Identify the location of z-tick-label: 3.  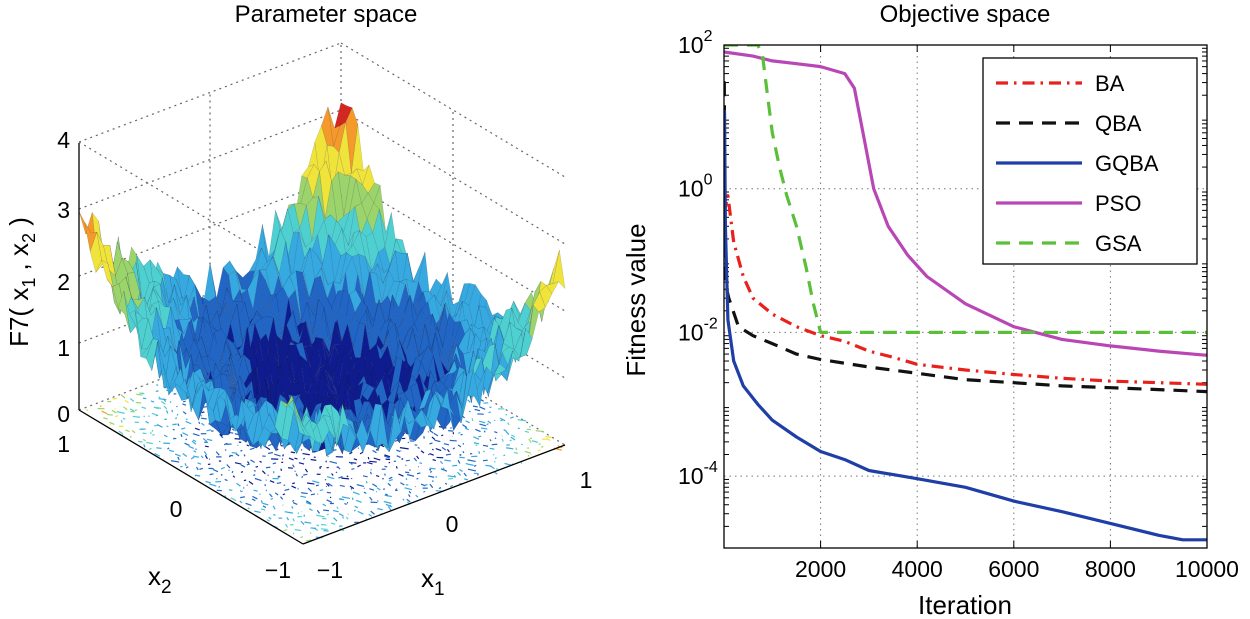
(63, 210).